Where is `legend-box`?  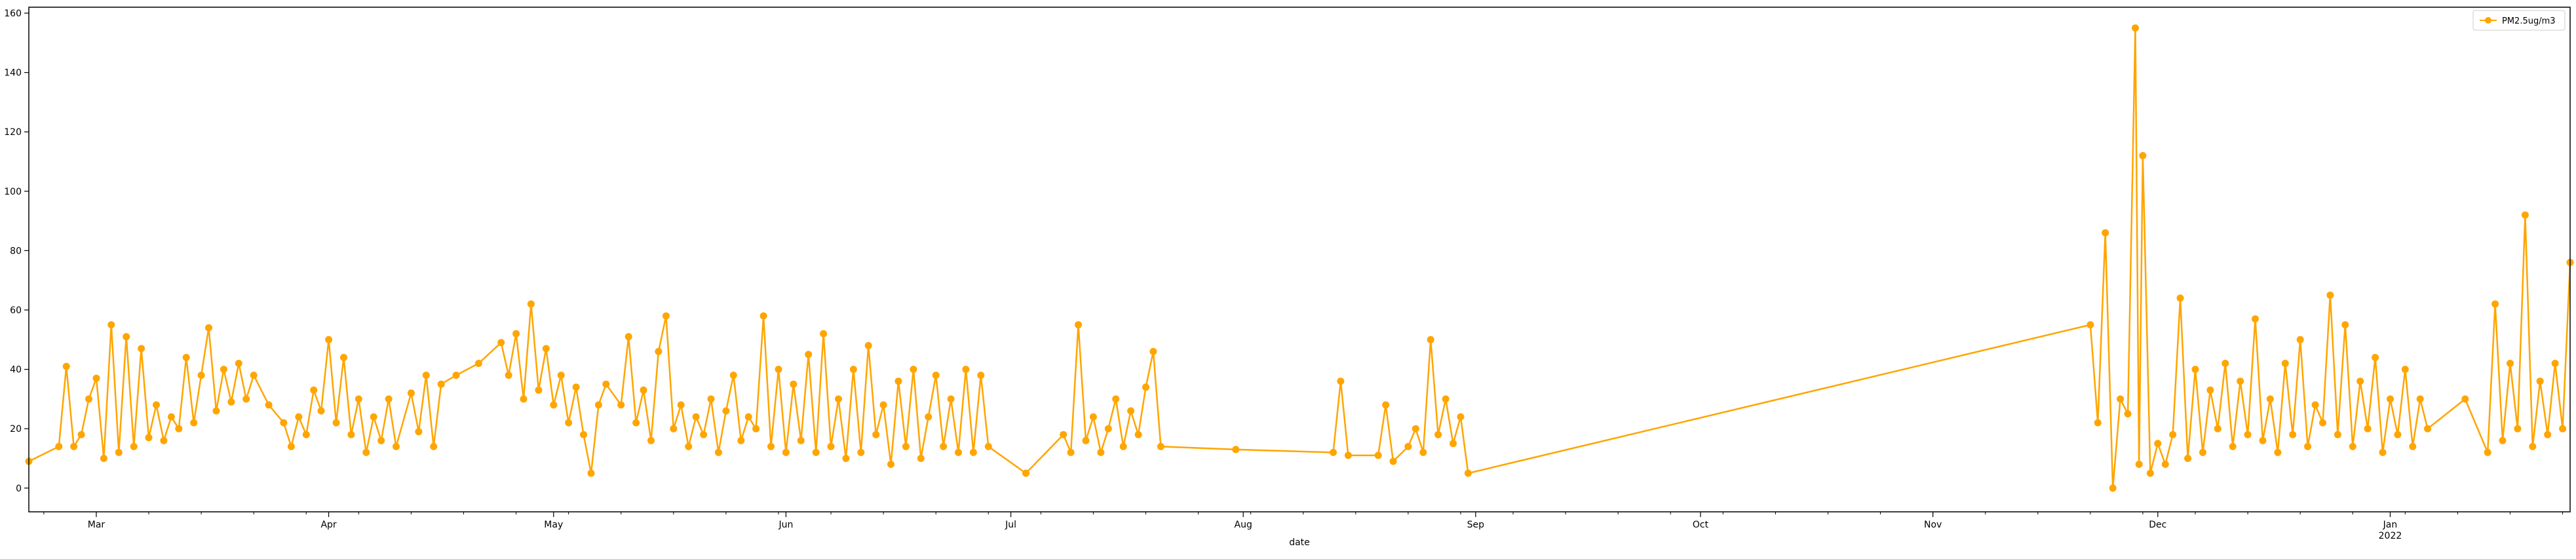
legend-box is located at coordinates (2519, 20).